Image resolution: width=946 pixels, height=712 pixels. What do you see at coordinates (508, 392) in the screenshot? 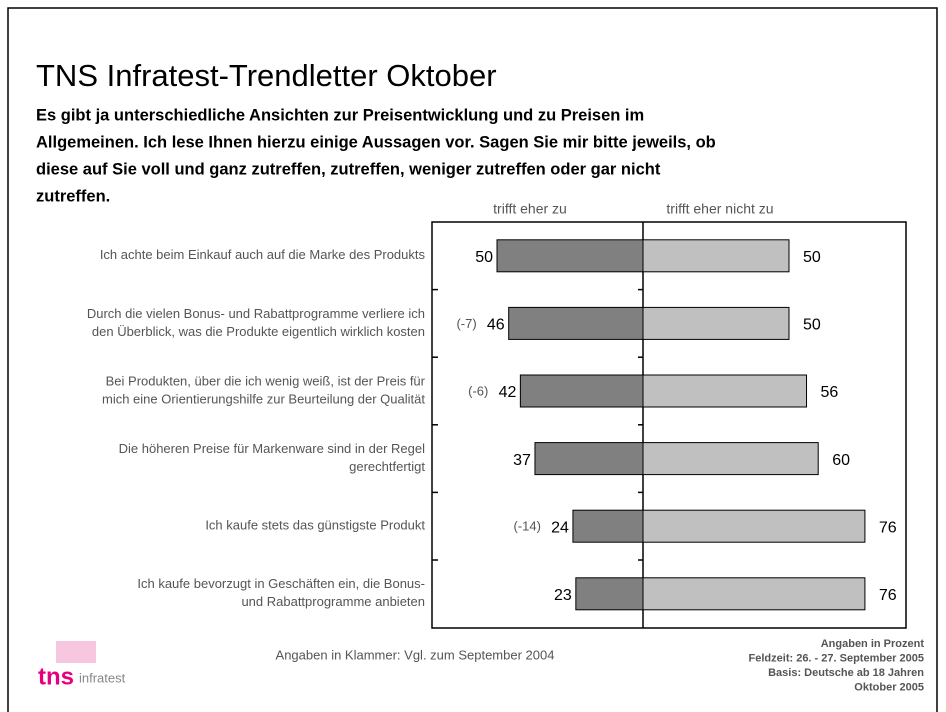
I see `value-label: 42` at bounding box center [508, 392].